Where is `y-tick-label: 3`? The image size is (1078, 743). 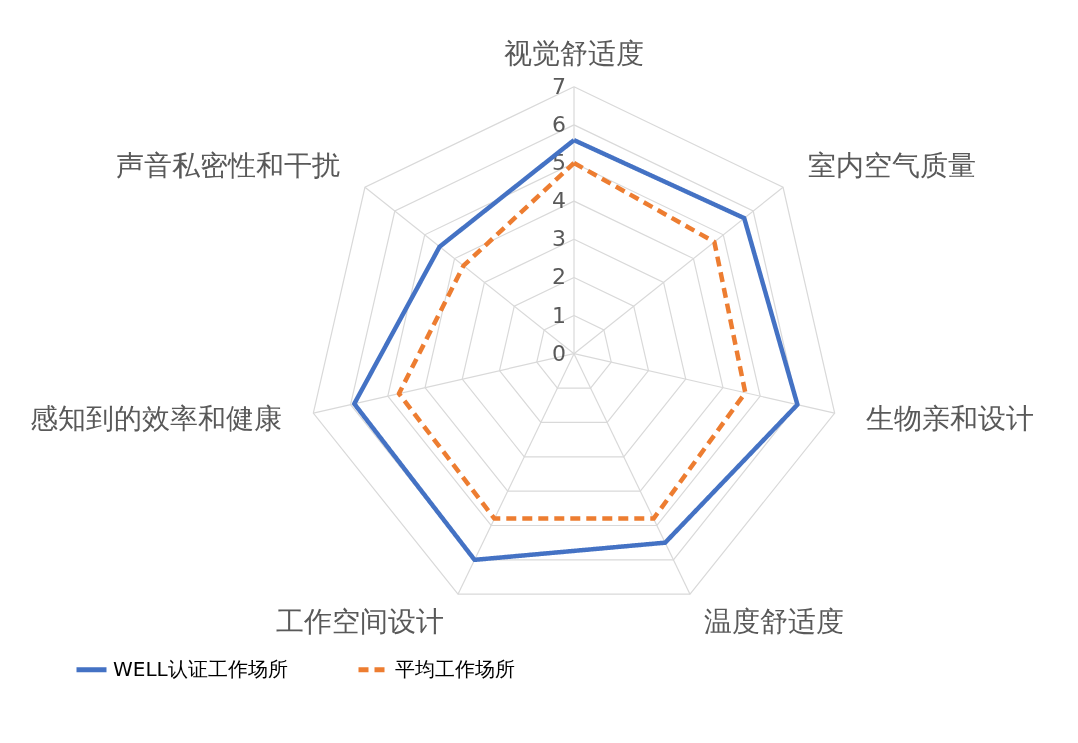 y-tick-label: 3 is located at coordinates (558, 239).